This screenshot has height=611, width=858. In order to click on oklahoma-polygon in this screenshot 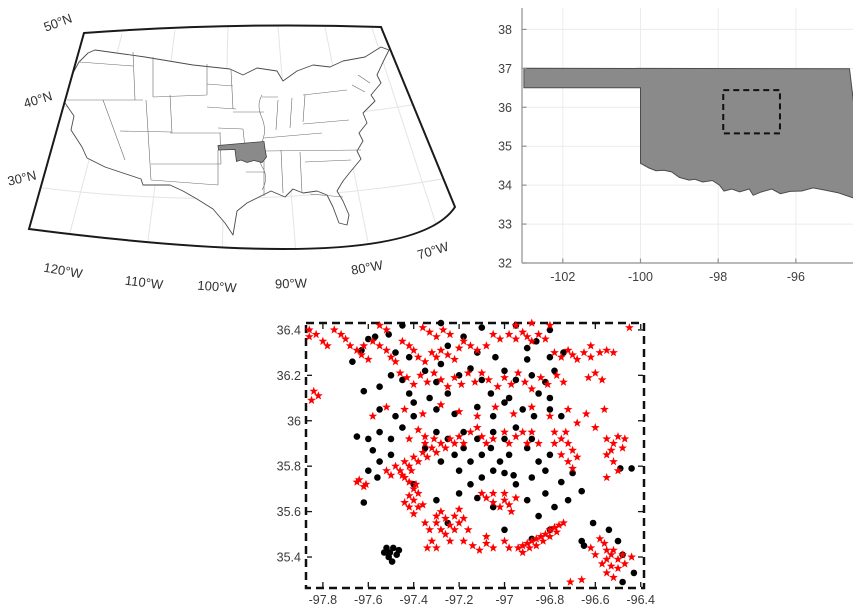, I will do `click(688, 133)`.